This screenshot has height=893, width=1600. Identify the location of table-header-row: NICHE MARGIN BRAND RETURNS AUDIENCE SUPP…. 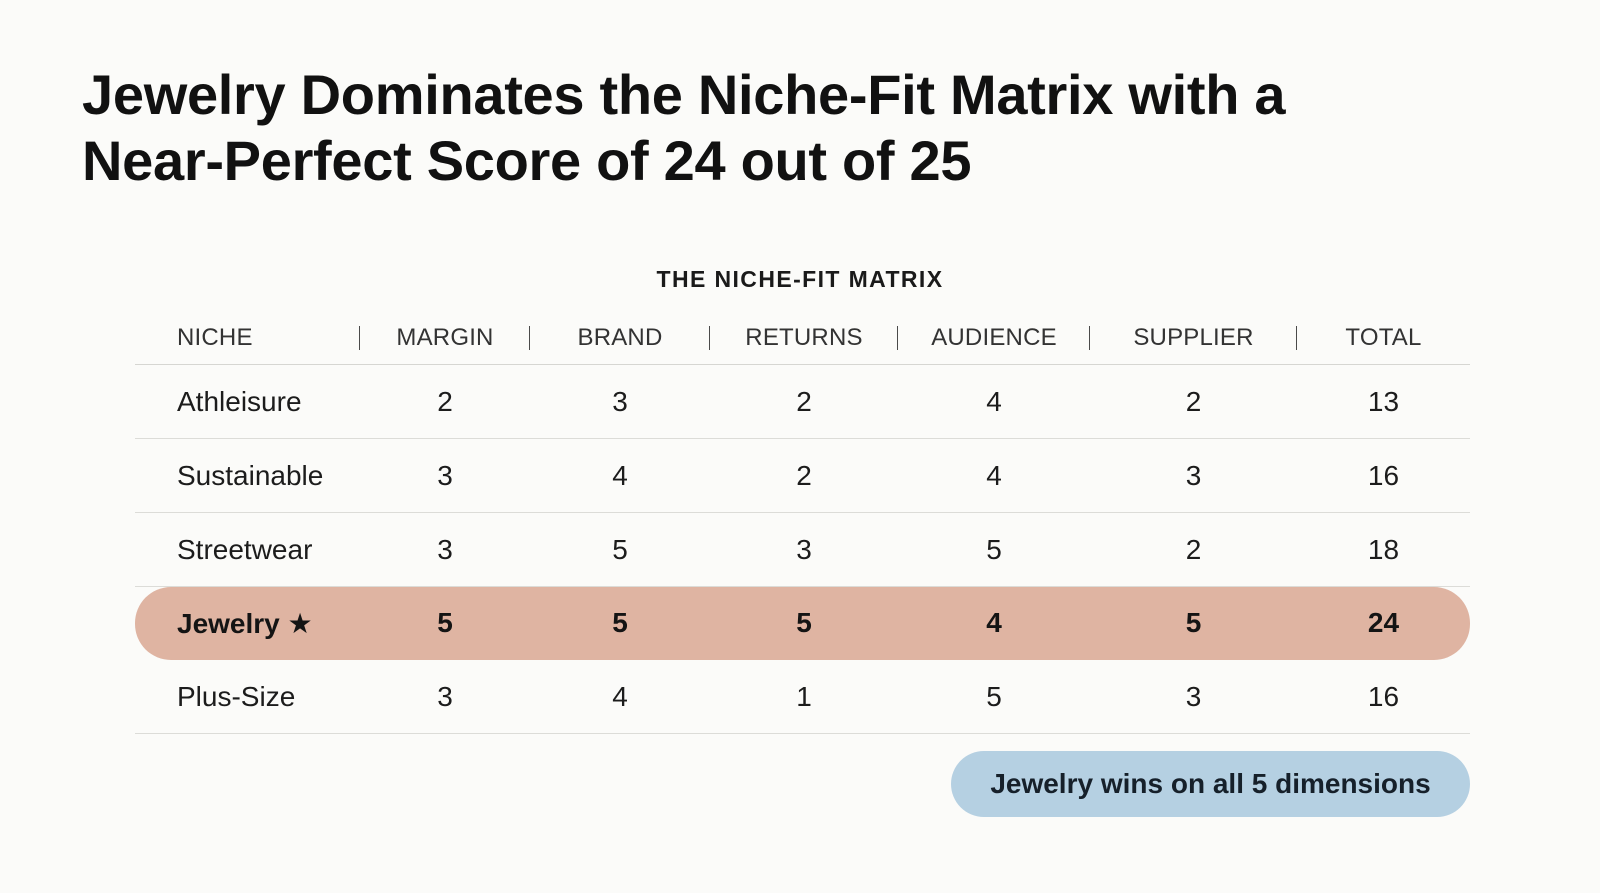
(802, 338).